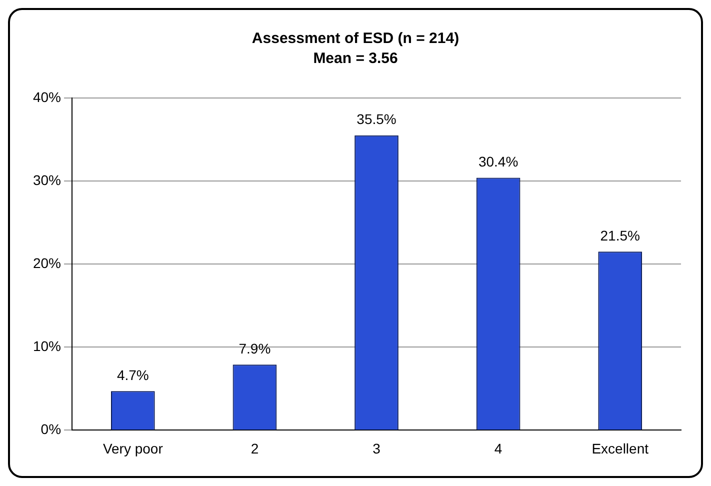  What do you see at coordinates (376, 448) in the screenshot?
I see `x-tick-label: 3` at bounding box center [376, 448].